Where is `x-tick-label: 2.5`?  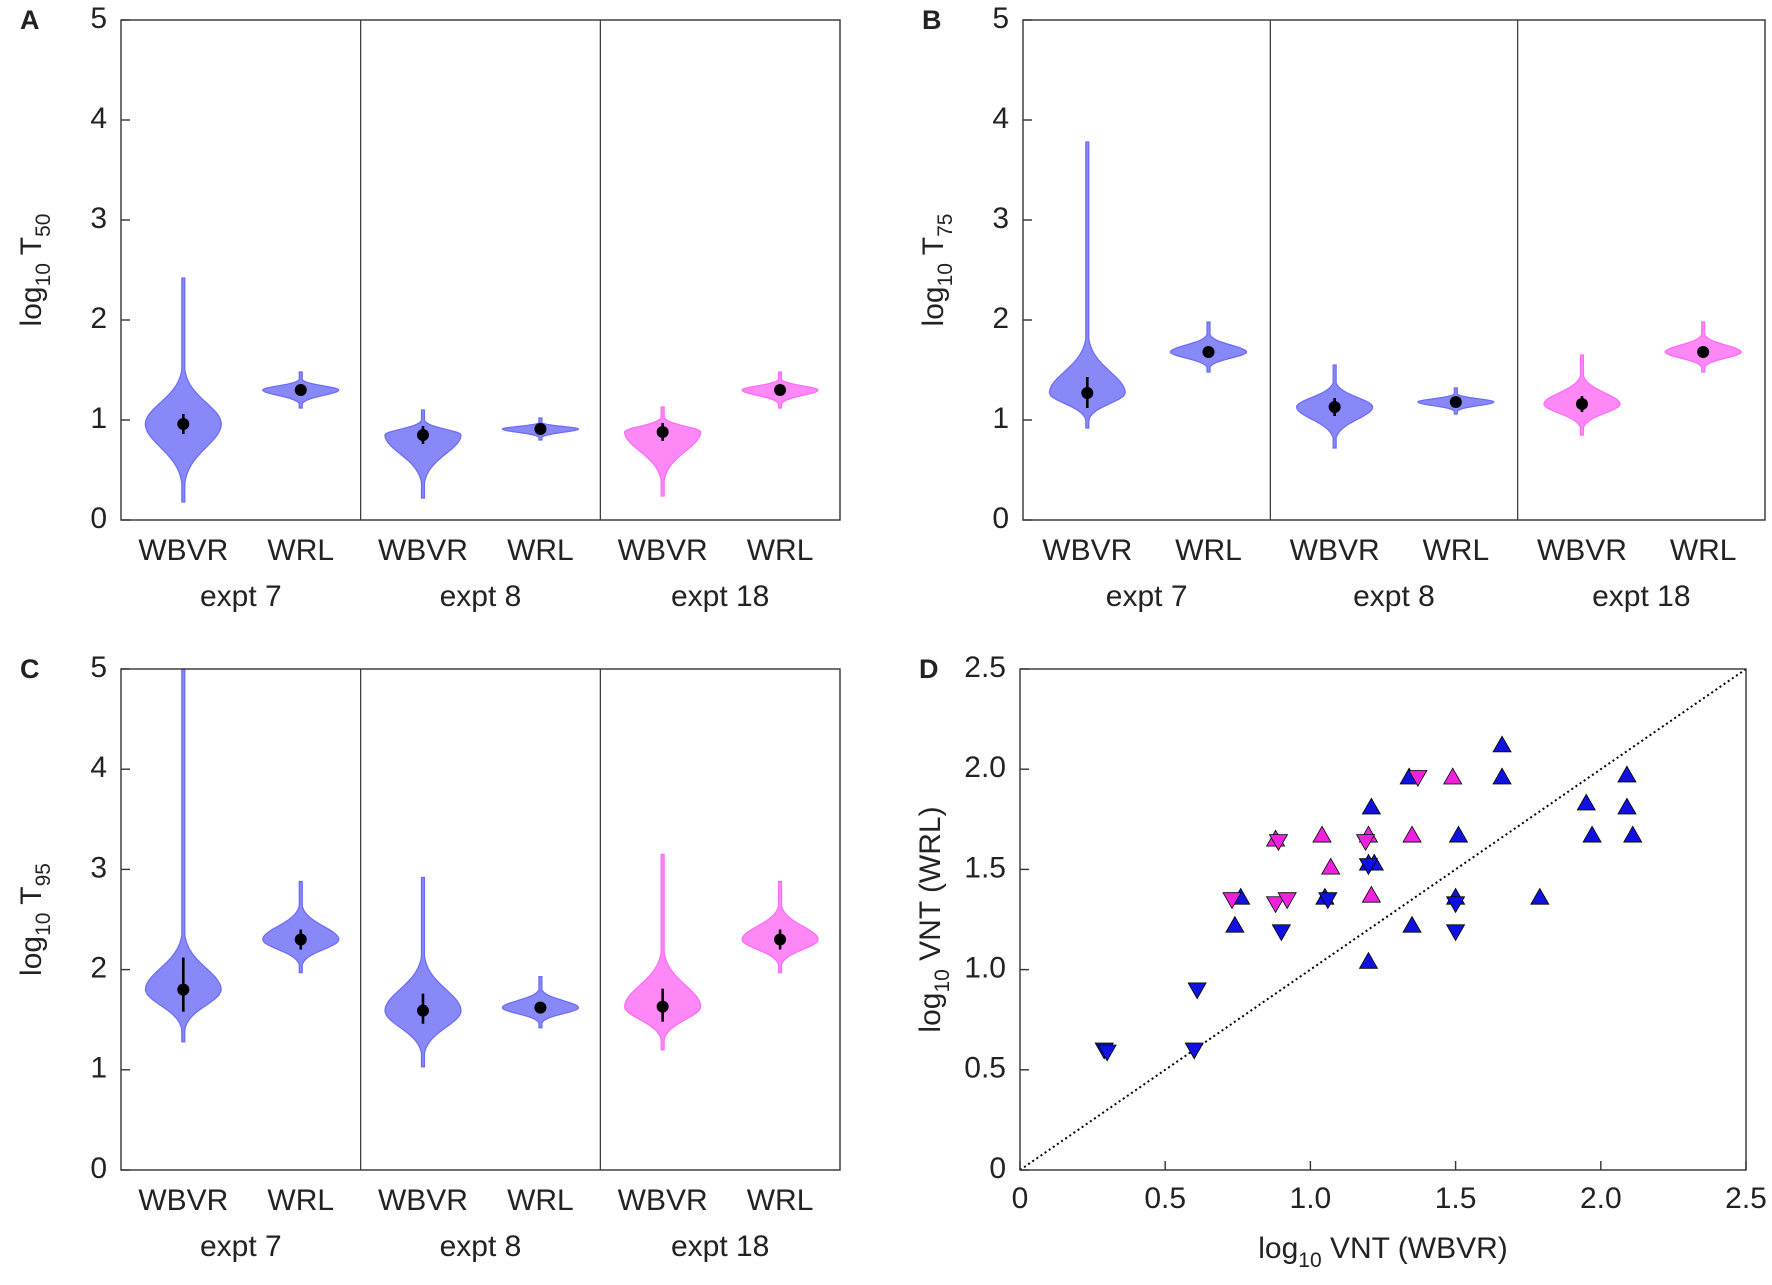
x-tick-label: 2.5 is located at coordinates (1746, 1198).